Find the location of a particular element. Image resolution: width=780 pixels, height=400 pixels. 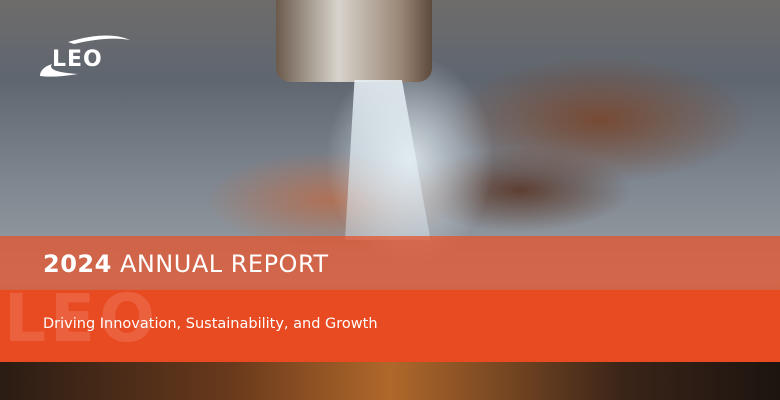

svg-text: LEO is located at coordinates (77, 59).